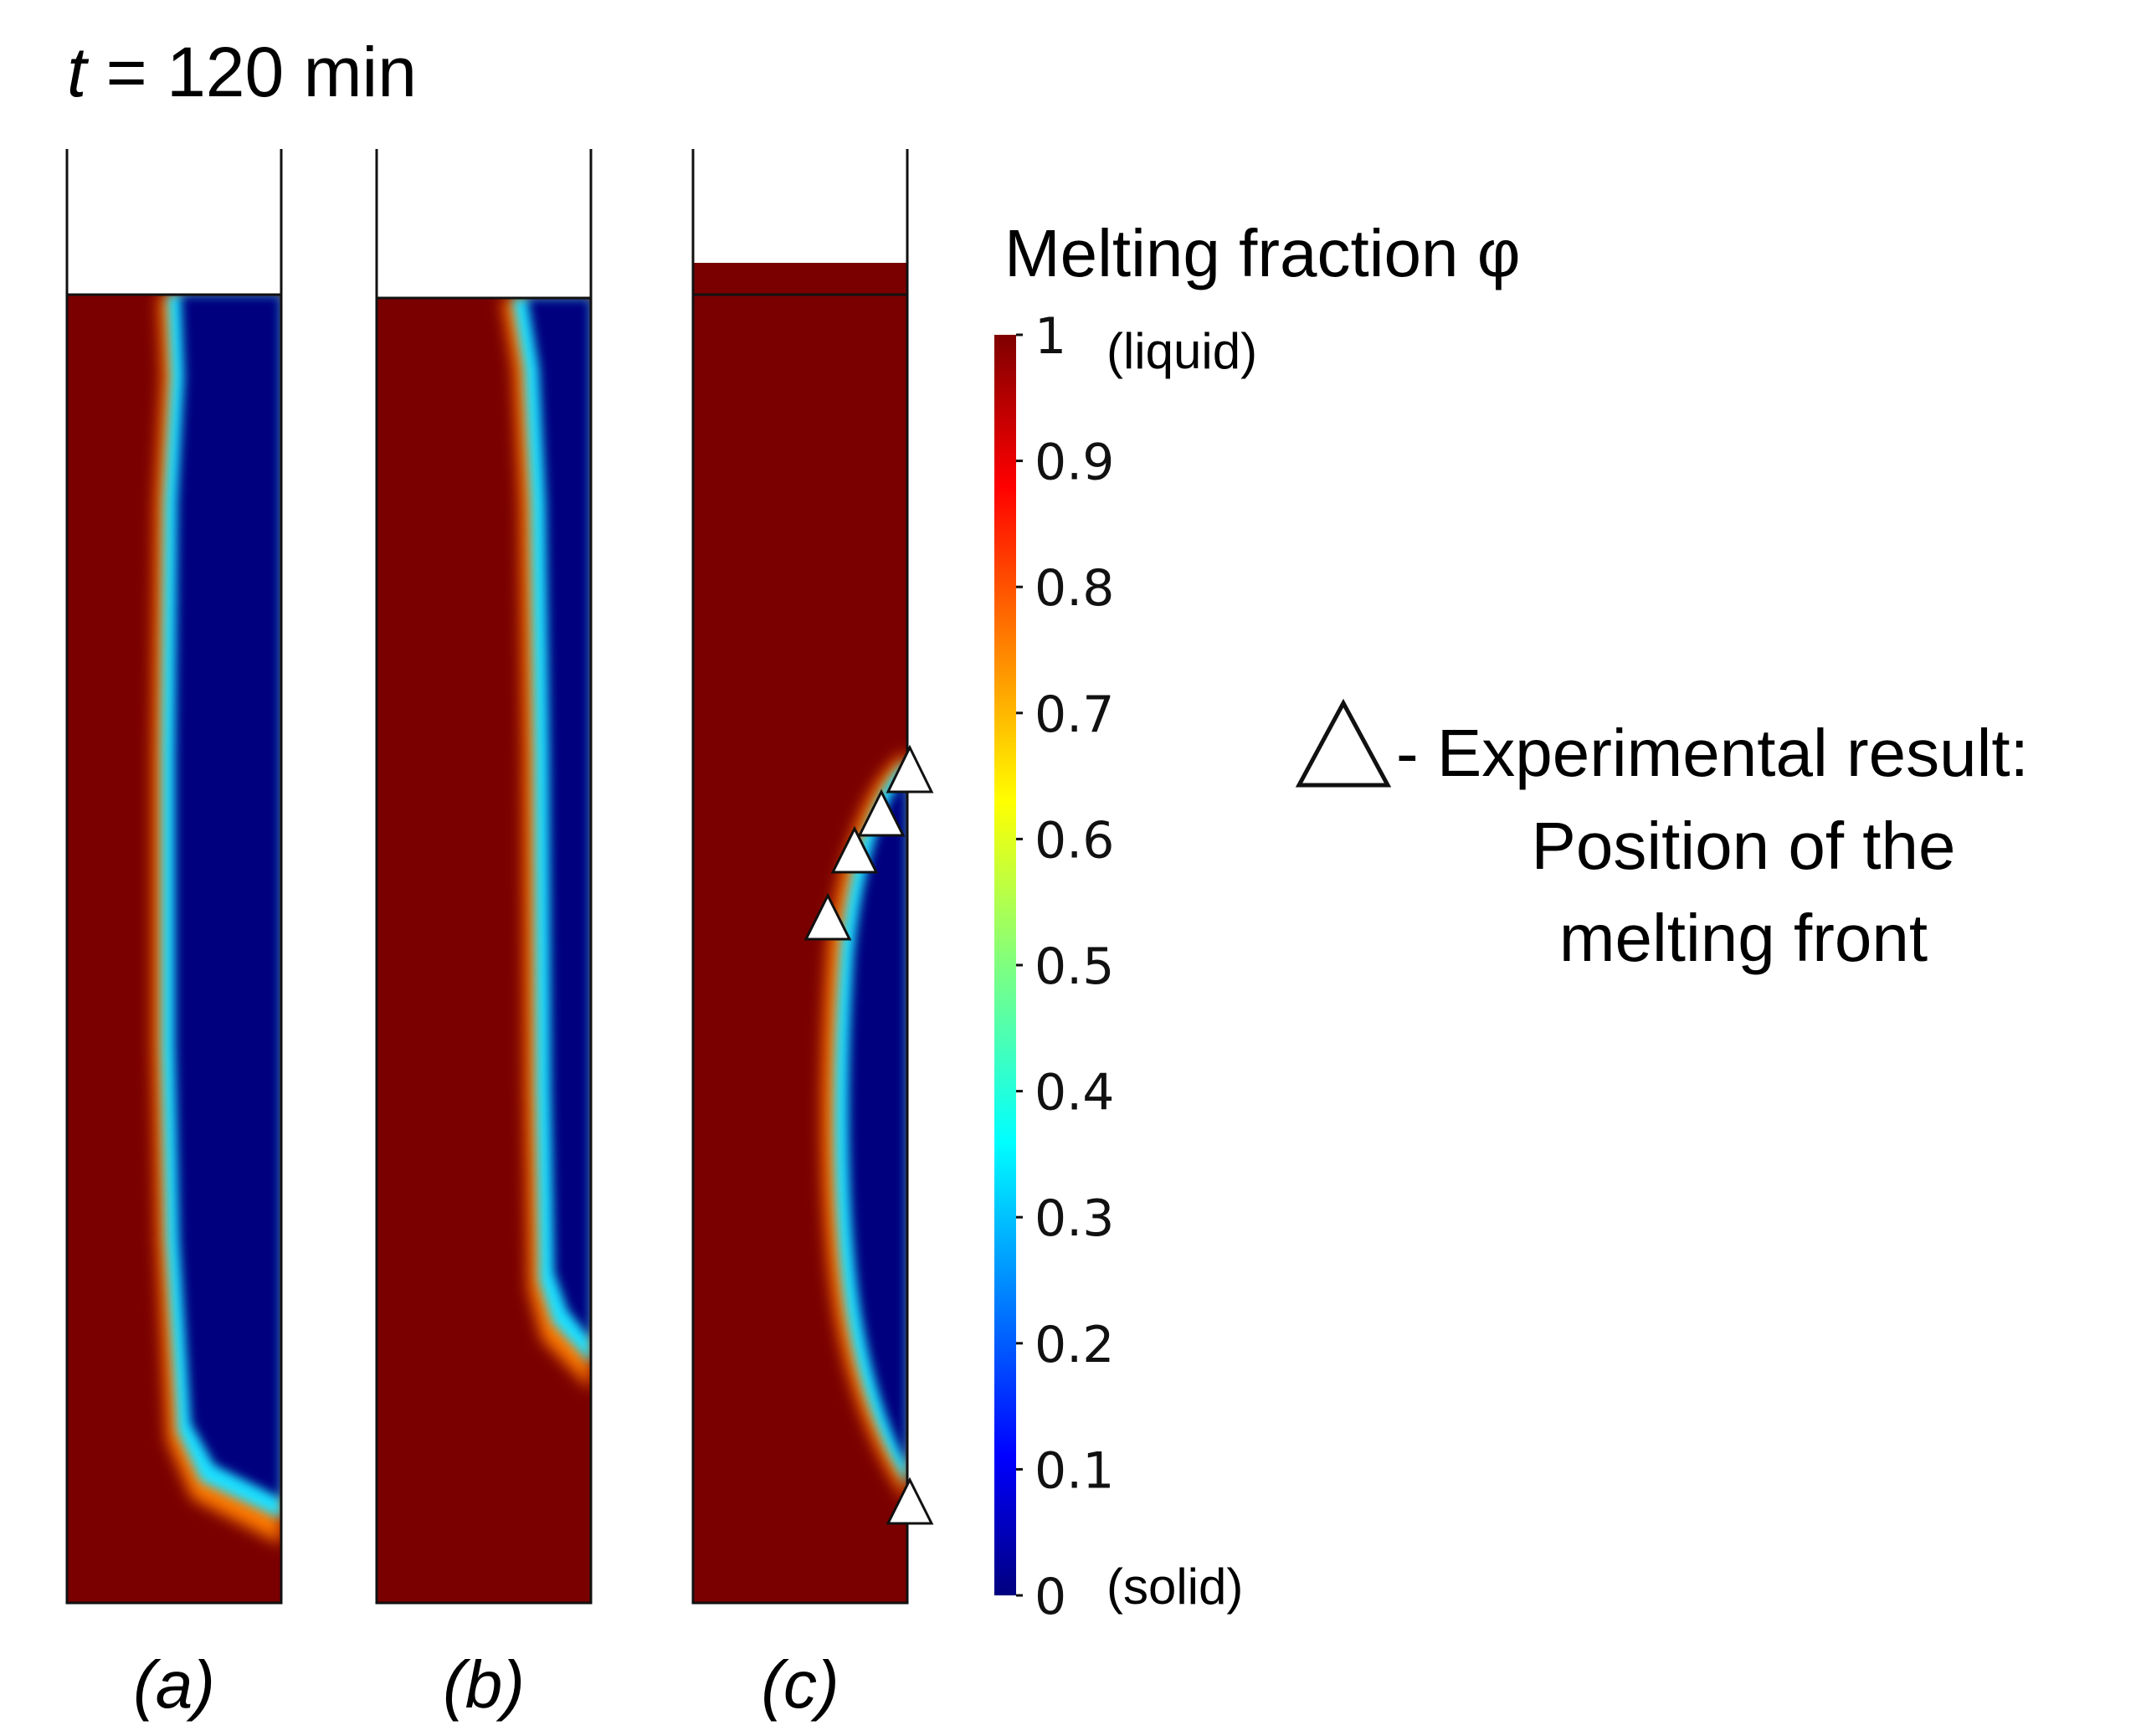 Image resolution: width=2141 pixels, height=1736 pixels. Describe the element at coordinates (546, 843) in the screenshot. I see `panel-b-solid-region` at that location.